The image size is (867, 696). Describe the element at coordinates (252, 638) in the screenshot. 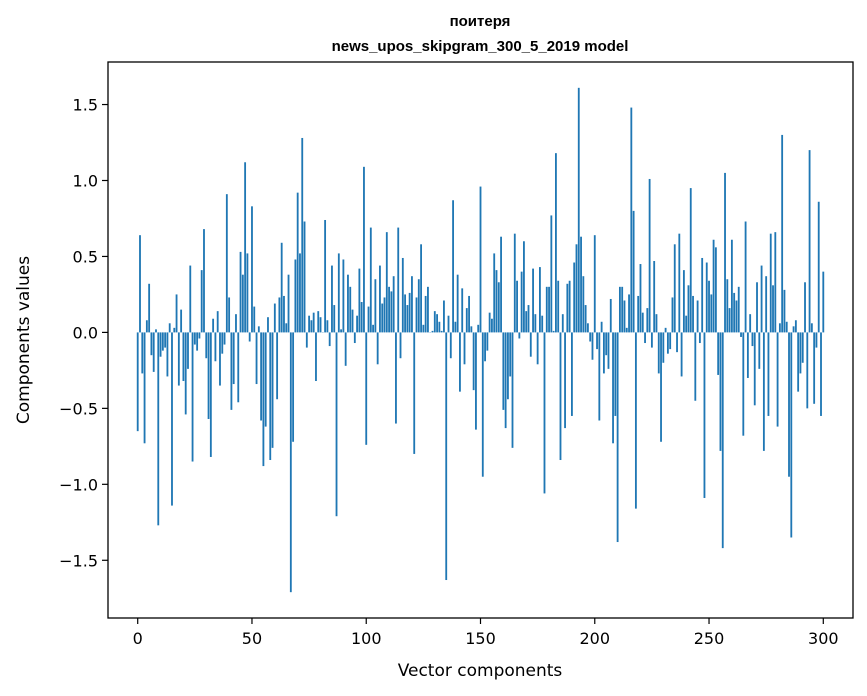

I see `x-tick-label: 50` at that location.